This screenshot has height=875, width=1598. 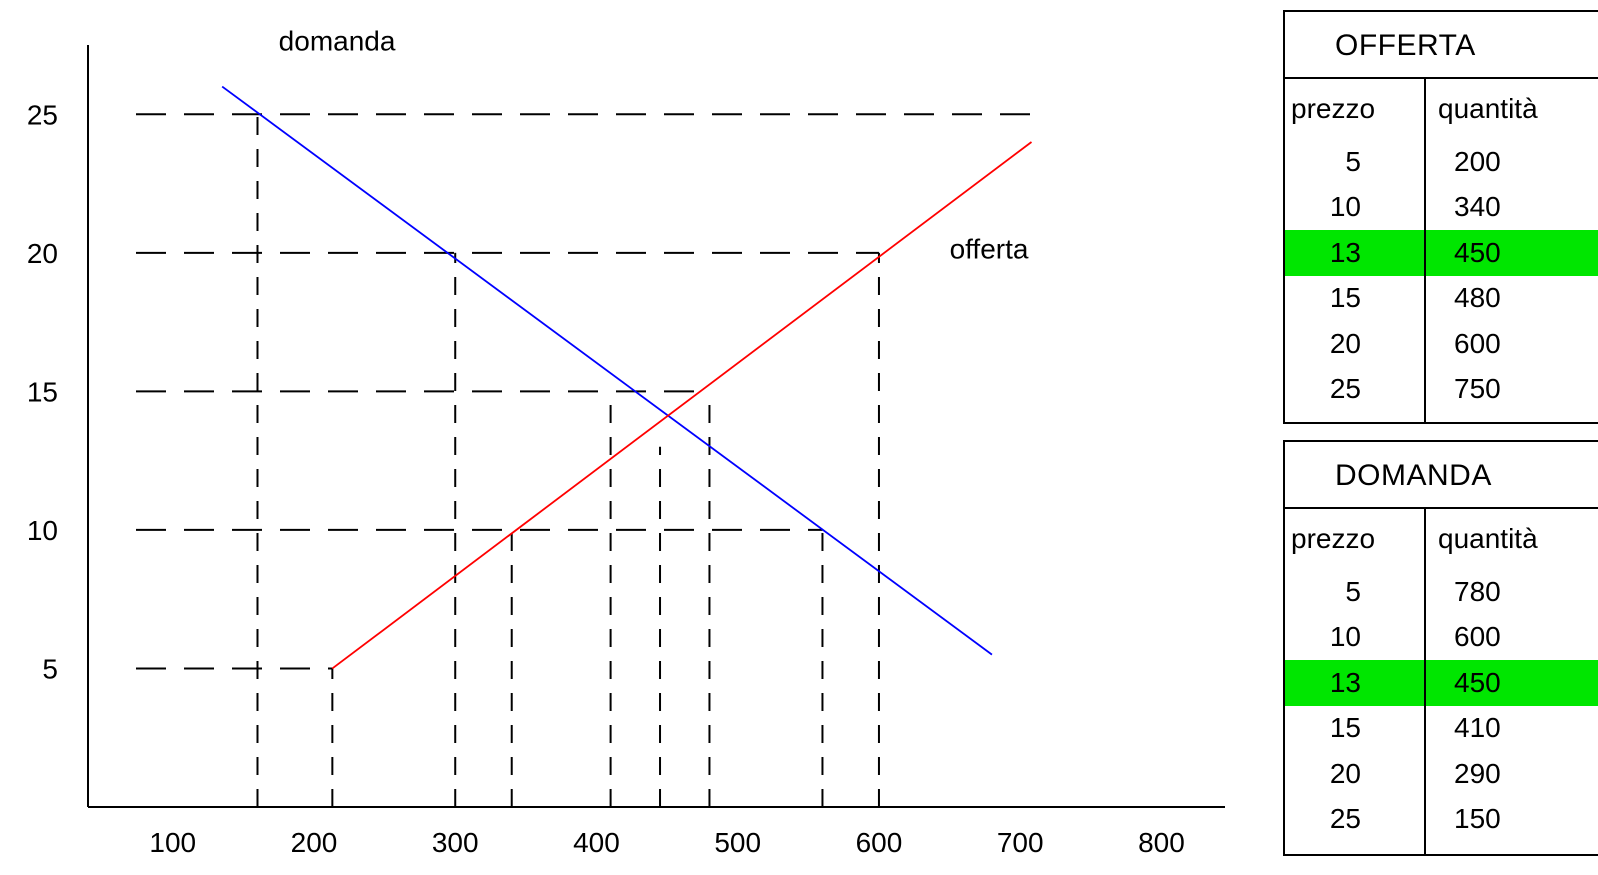 What do you see at coordinates (1477, 252) in the screenshot?
I see `offerta-cell-quantita: 450` at bounding box center [1477, 252].